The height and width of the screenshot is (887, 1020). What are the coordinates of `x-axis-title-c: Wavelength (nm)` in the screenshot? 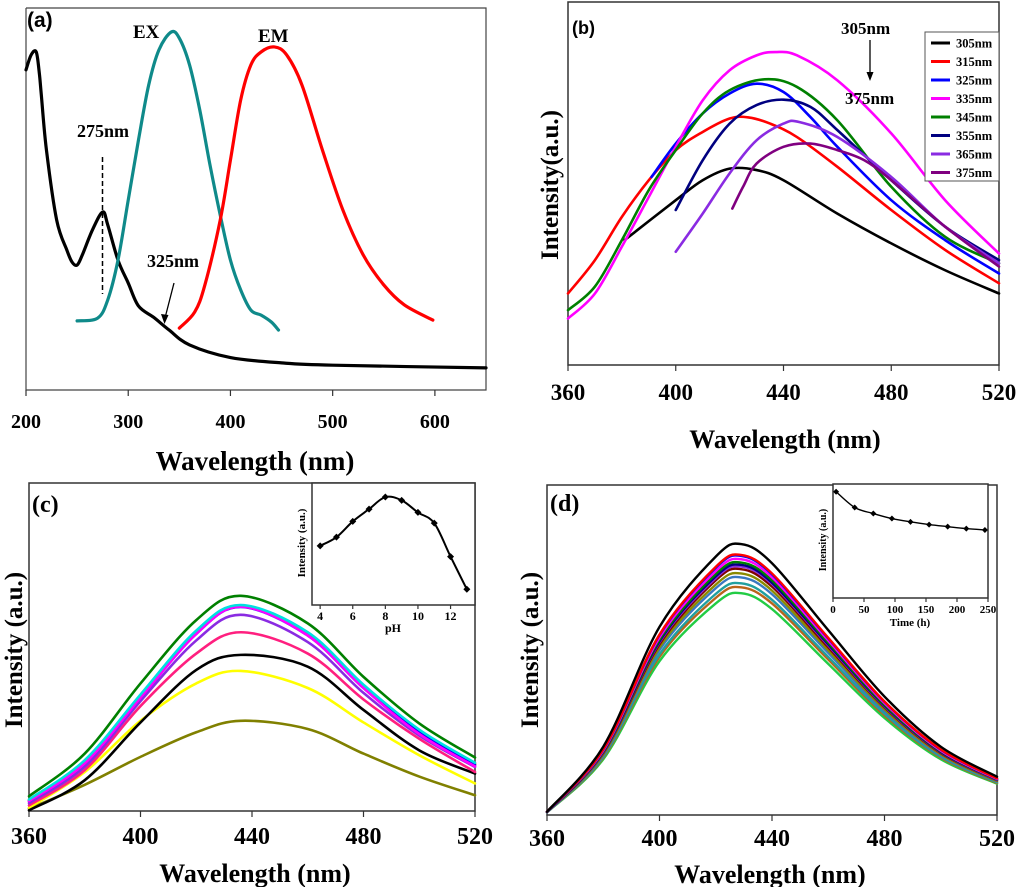 It's located at (254, 873).